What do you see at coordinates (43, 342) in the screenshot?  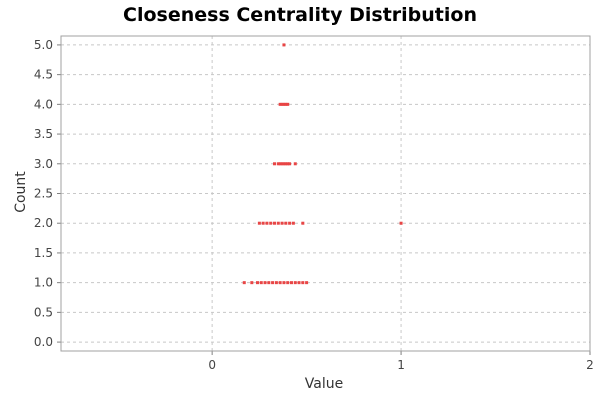 I see `y-tick-label: 0.0` at bounding box center [43, 342].